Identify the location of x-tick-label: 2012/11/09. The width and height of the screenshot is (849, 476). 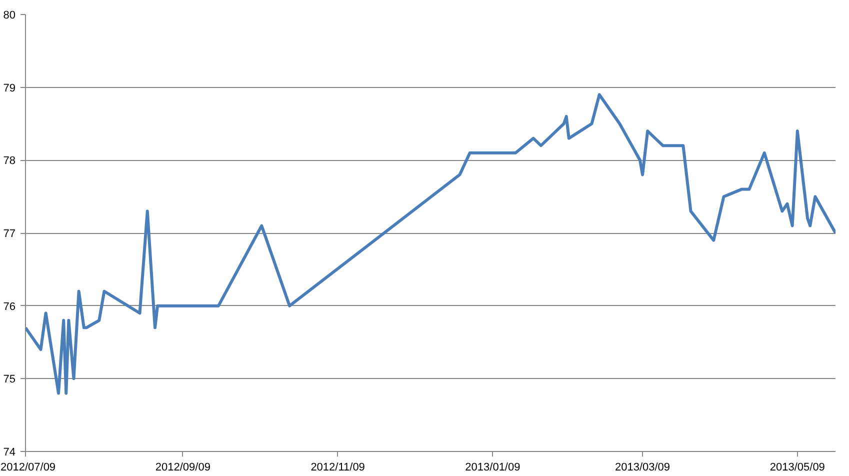
(337, 468).